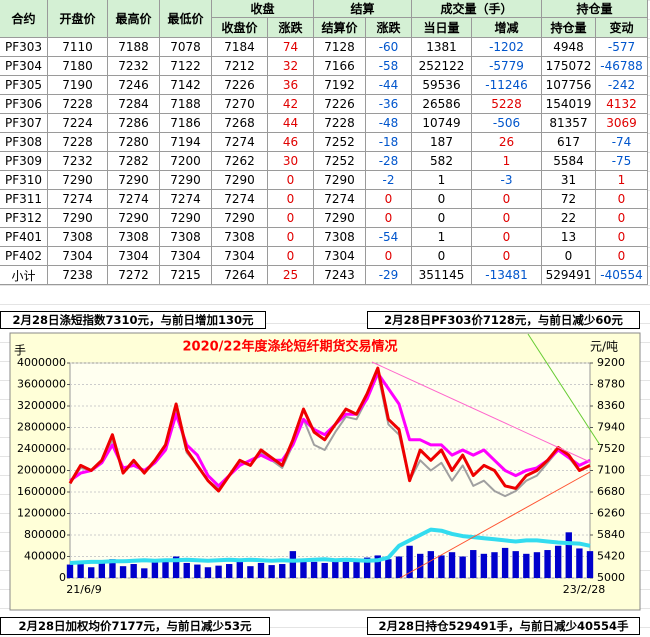 The width and height of the screenshot is (650, 637). What do you see at coordinates (569, 237) in the screenshot?
I see `table-cell: 13` at bounding box center [569, 237].